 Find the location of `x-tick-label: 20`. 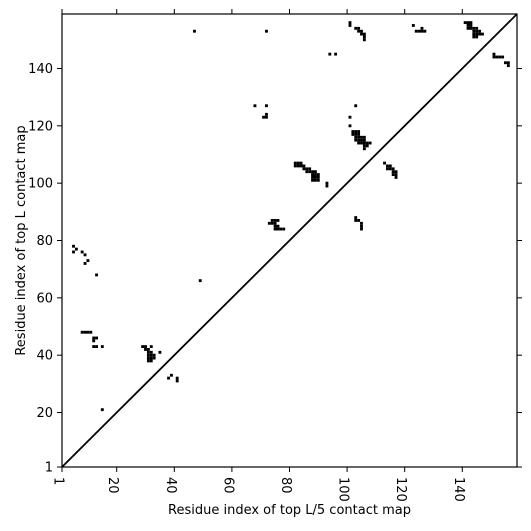

x-tick-label: 20 is located at coordinates (112, 485).